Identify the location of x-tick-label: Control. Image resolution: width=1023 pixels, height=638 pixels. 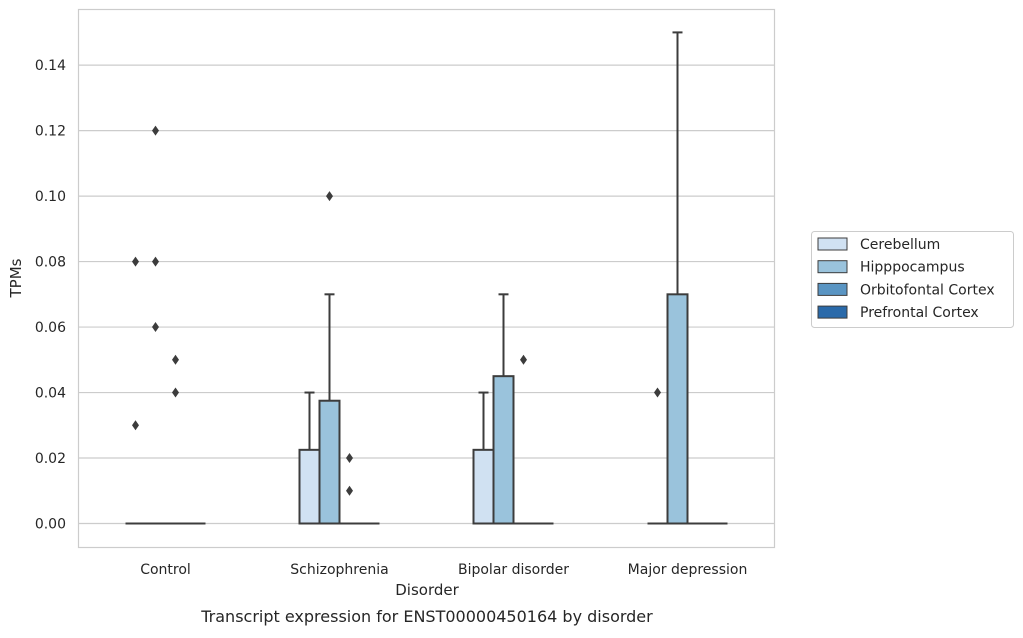
(165, 570).